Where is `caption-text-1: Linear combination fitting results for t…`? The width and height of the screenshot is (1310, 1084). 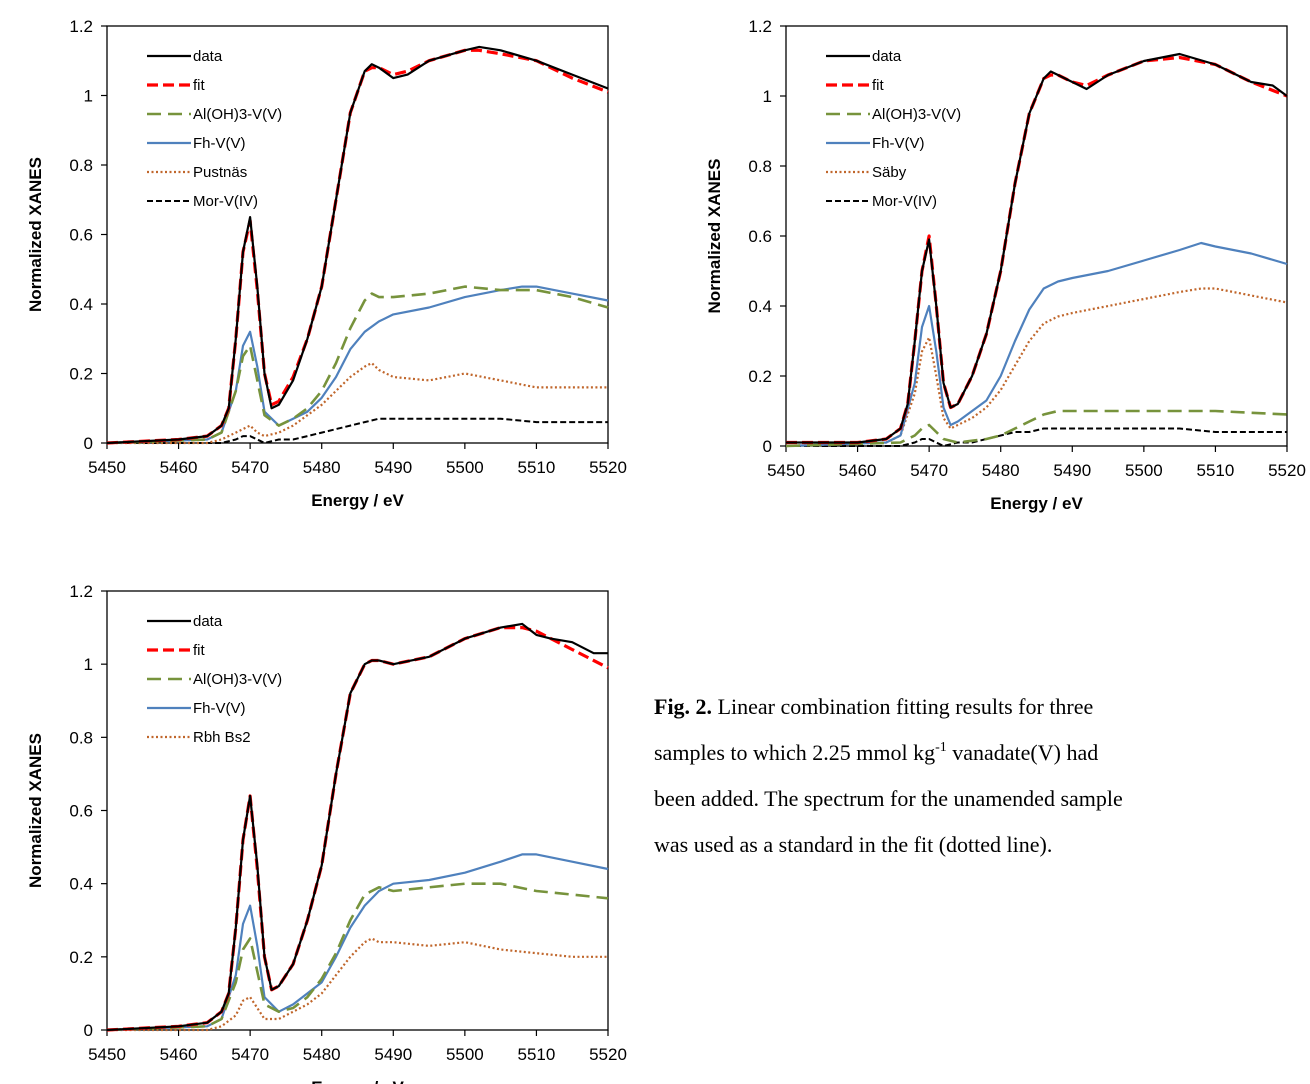
caption-text-1: Linear combination fitting results for t… is located at coordinates (905, 706).